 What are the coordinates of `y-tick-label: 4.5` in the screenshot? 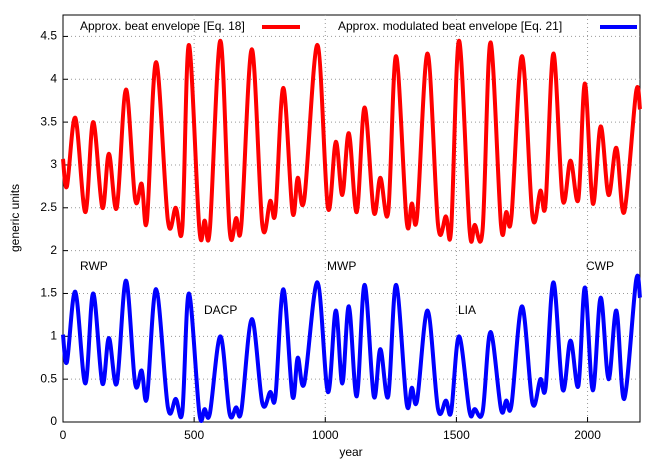 It's located at (48, 36).